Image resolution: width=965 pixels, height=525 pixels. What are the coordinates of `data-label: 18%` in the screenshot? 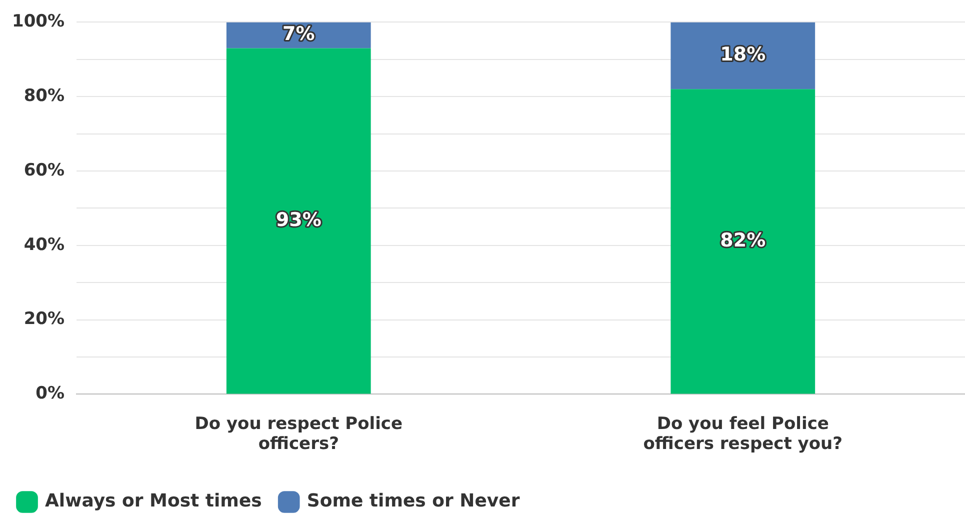 It's located at (743, 55).